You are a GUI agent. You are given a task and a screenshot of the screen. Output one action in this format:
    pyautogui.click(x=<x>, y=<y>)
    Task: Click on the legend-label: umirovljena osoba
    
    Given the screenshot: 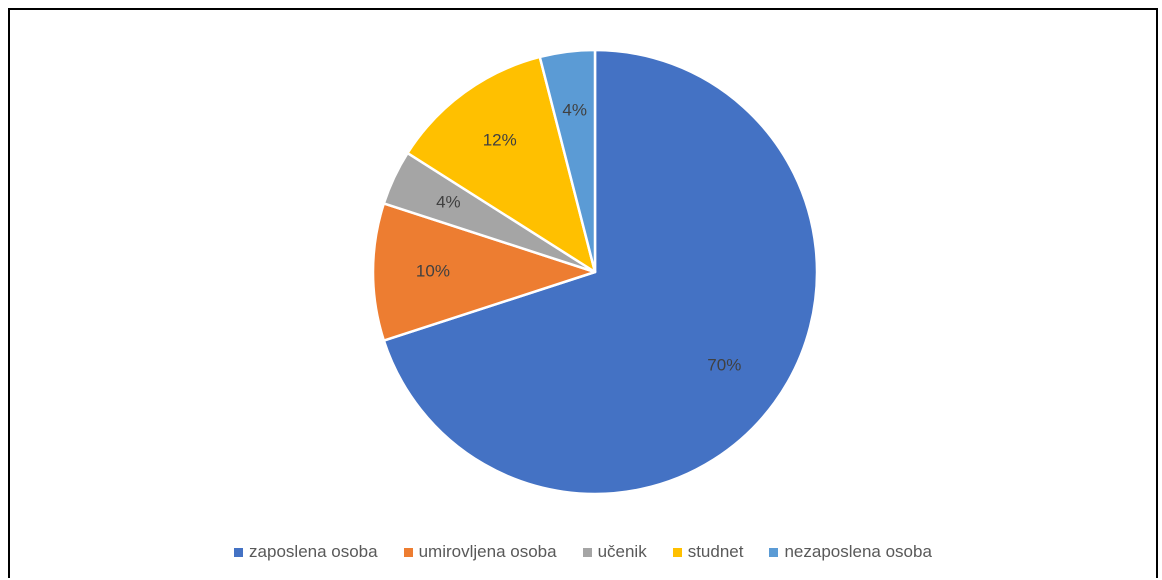 What is the action you would take?
    pyautogui.click(x=487, y=551)
    